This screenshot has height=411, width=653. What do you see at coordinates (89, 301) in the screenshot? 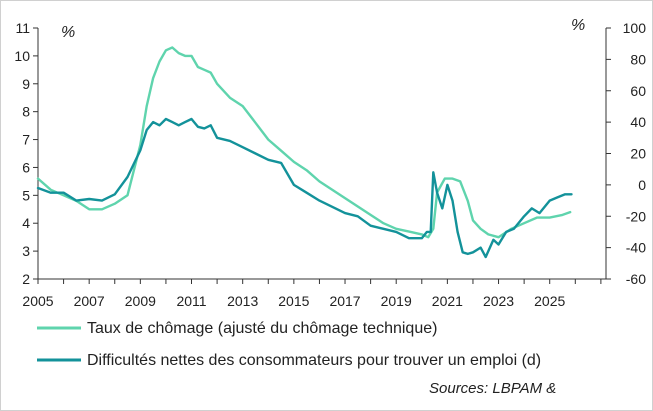
I see `x-tick-label: 2007` at bounding box center [89, 301].